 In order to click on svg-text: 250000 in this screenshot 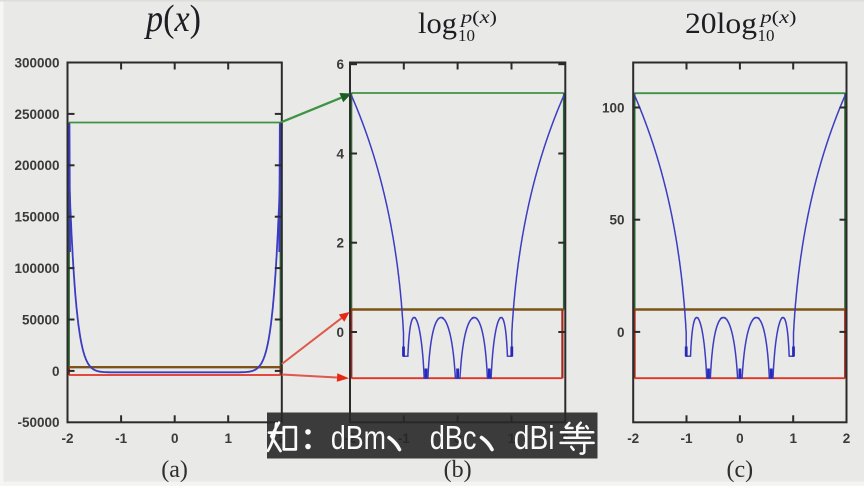, I will do `click(36, 114)`.